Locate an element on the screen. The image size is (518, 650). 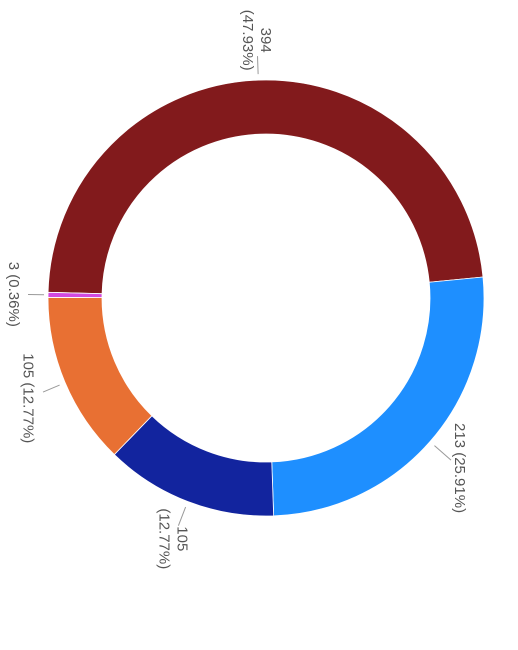
data-label-3-line-0: 105 (12.77%) is located at coordinates (27, 398).